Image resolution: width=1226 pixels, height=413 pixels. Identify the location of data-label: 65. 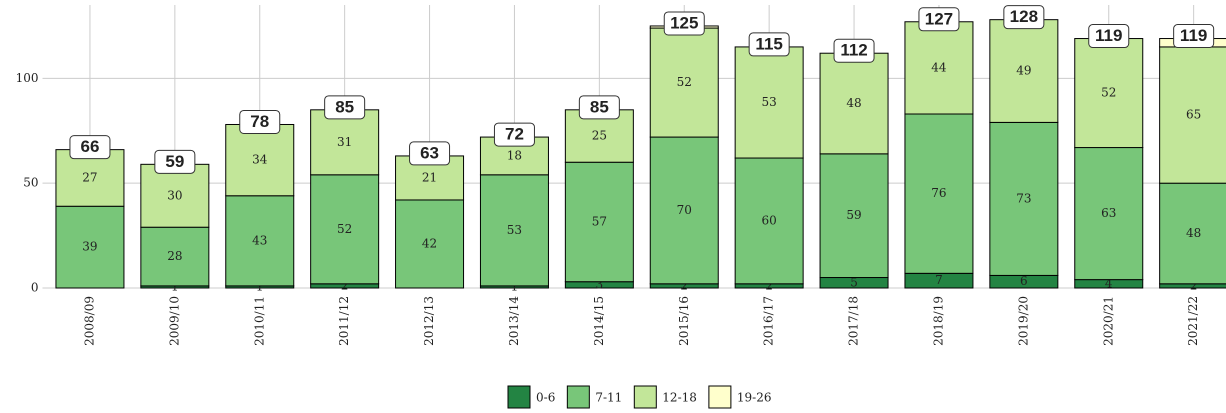
(1193, 115).